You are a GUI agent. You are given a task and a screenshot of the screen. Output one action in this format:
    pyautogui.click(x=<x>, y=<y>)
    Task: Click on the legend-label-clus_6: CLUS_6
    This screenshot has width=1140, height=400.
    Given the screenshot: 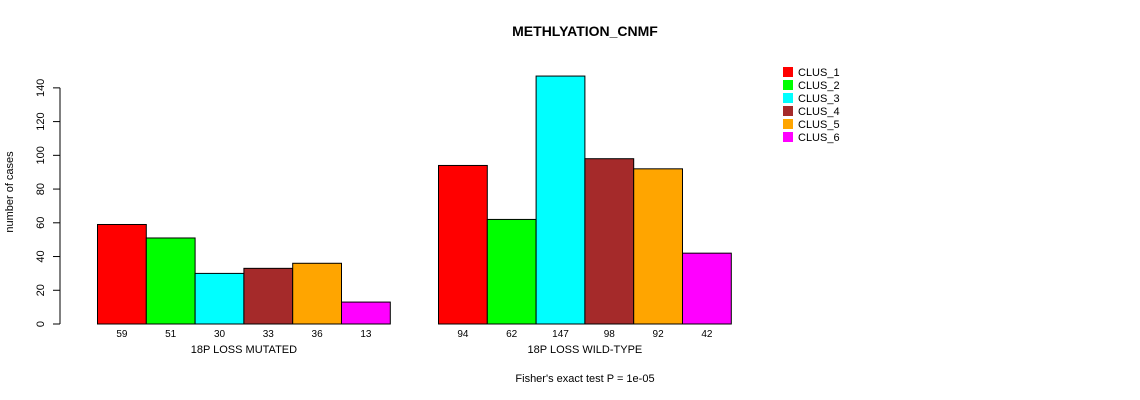 What is the action you would take?
    pyautogui.click(x=819, y=138)
    